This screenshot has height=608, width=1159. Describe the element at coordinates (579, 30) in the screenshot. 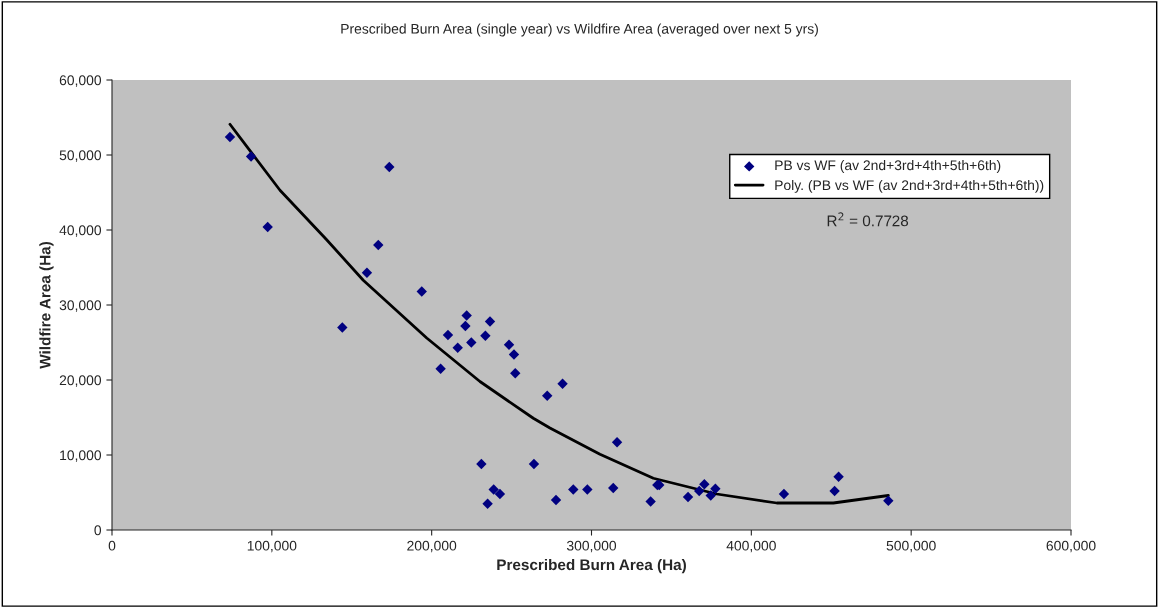

I see `chart-title: Prescribed Burn Area (single year) vs Wildfire Area (averaged over next 5 yrs)` at that location.